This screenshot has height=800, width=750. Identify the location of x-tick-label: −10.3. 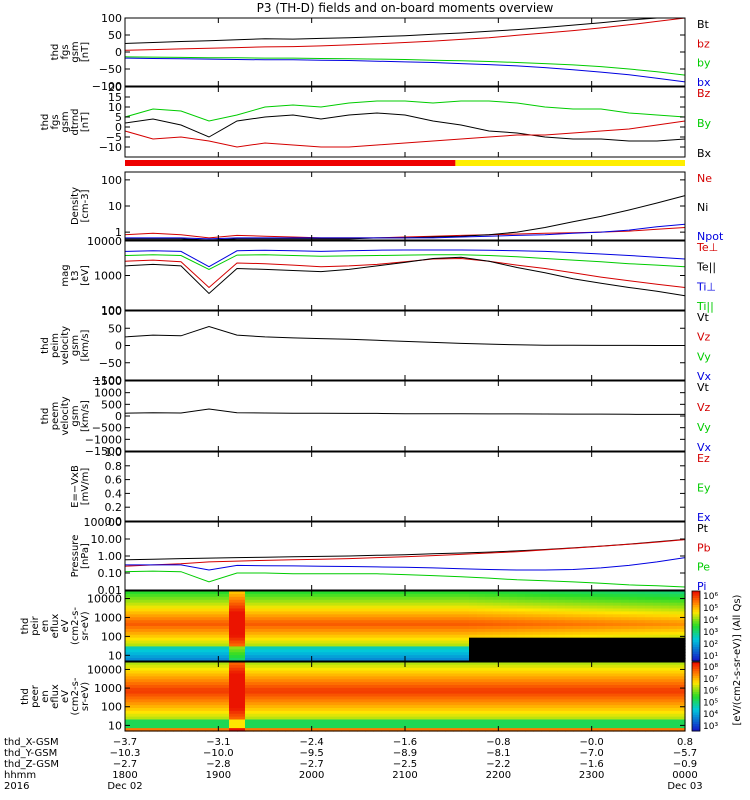
(125, 753).